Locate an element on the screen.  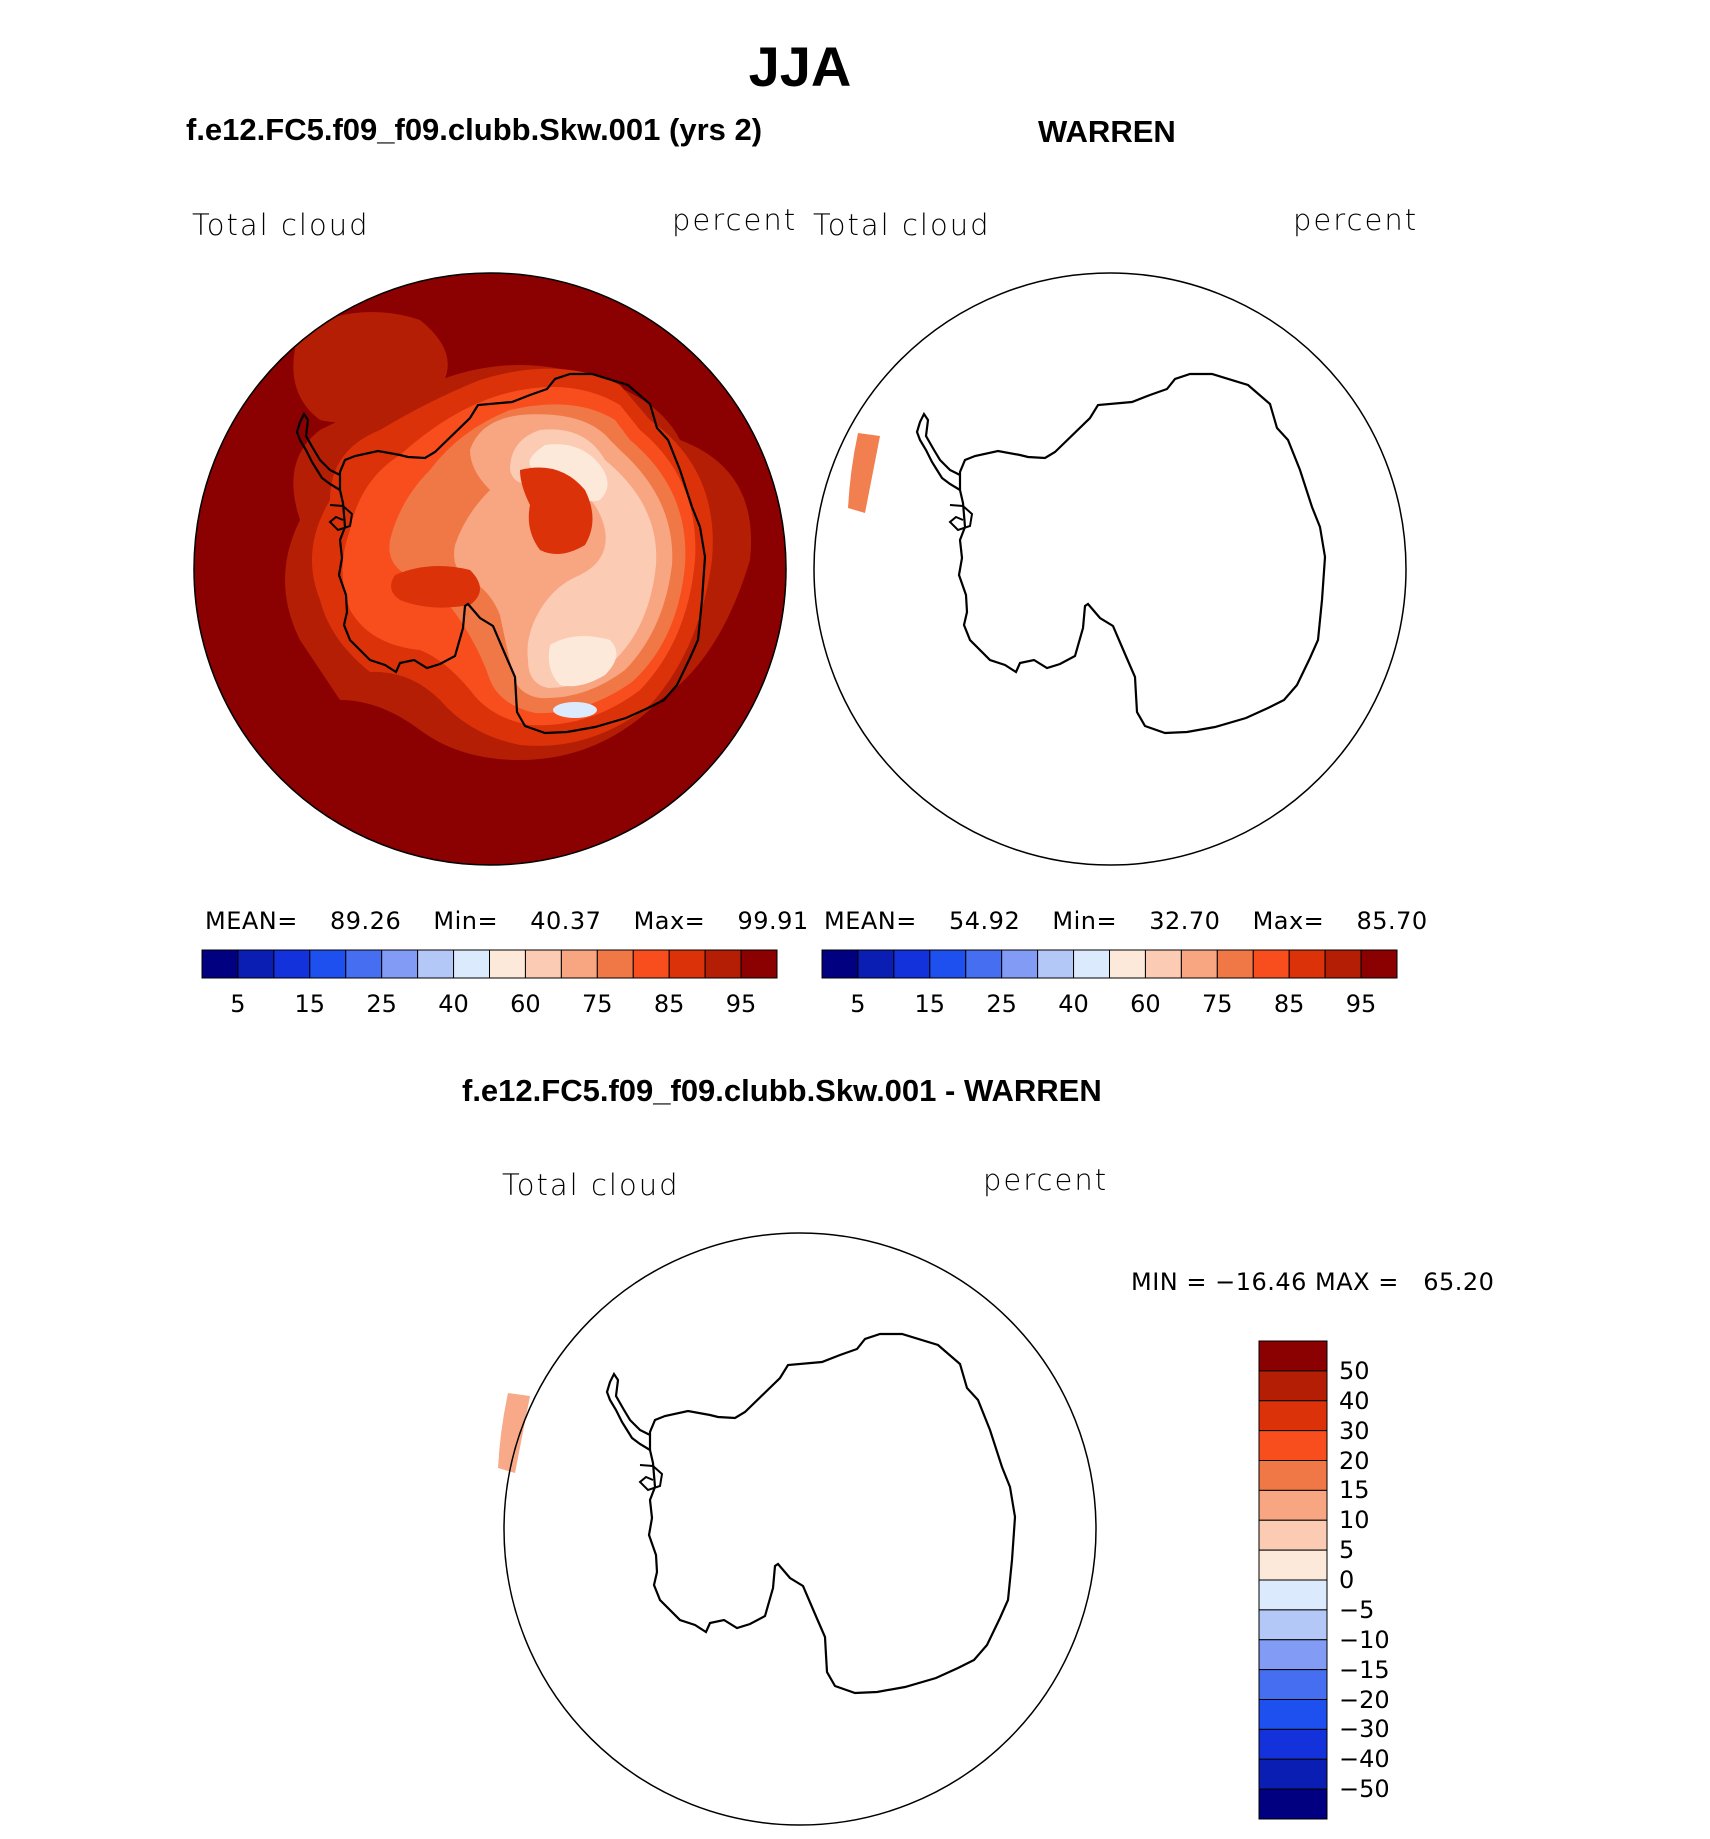
panel1-colorbar-tick-label: 85 is located at coordinates (669, 1004).